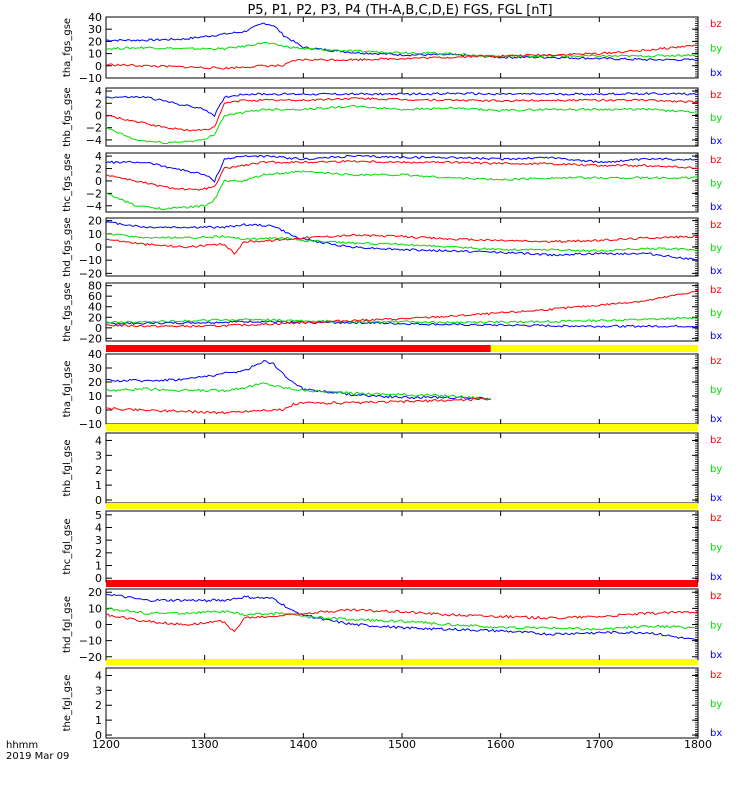  I want to click on y-axis-label: thb_fgl_gse, so click(67, 468).